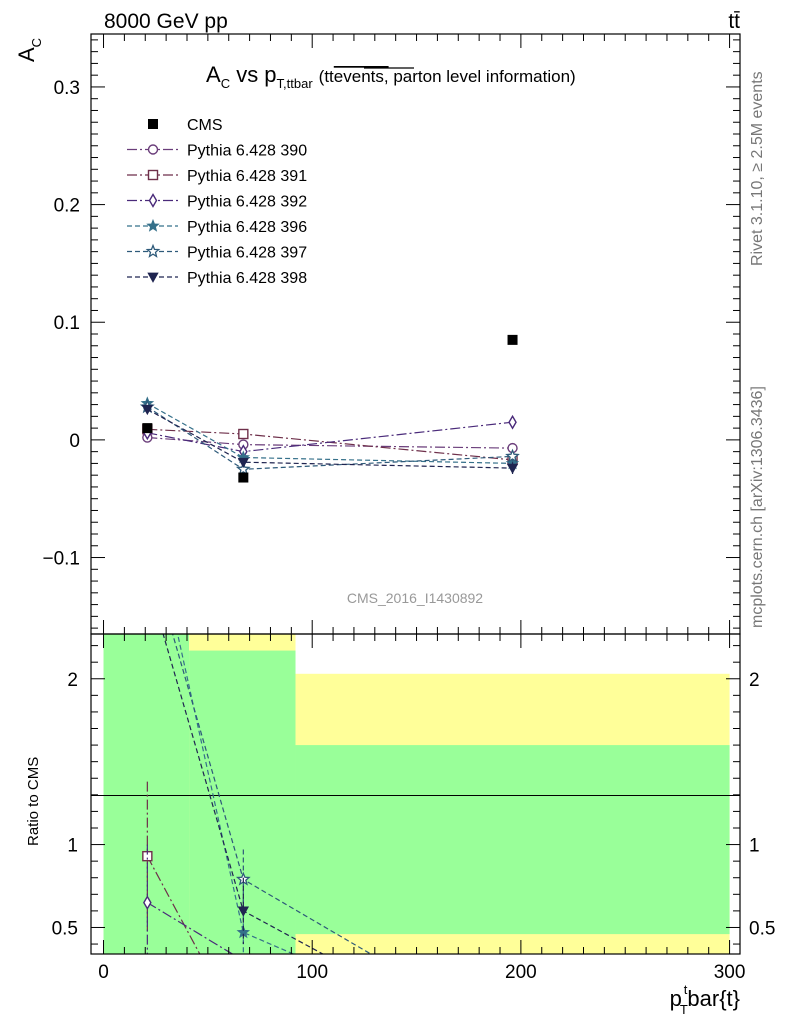 Image resolution: width=786 pixels, height=1024 pixels. What do you see at coordinates (67, 206) in the screenshot?
I see `y-tick-label: 0.2` at bounding box center [67, 206].